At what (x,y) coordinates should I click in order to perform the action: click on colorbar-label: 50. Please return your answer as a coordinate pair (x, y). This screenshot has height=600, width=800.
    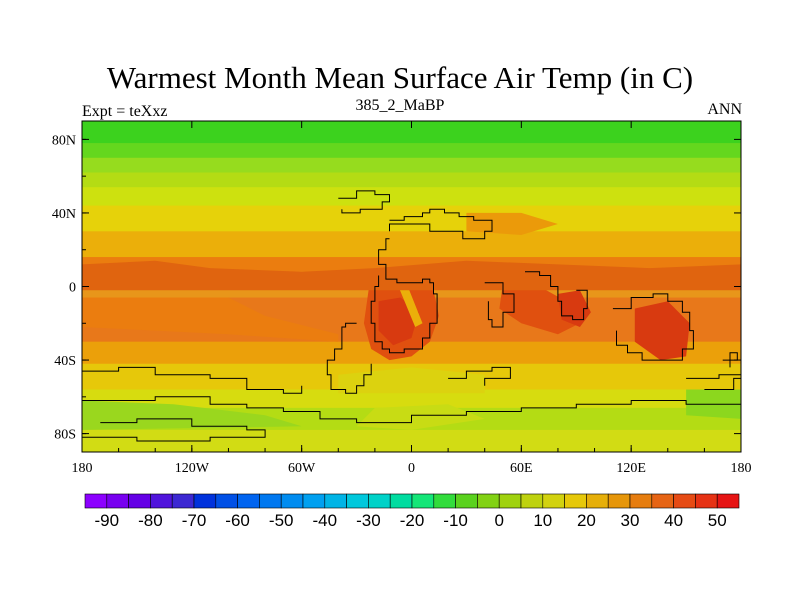
    Looking at the image, I should click on (717, 520).